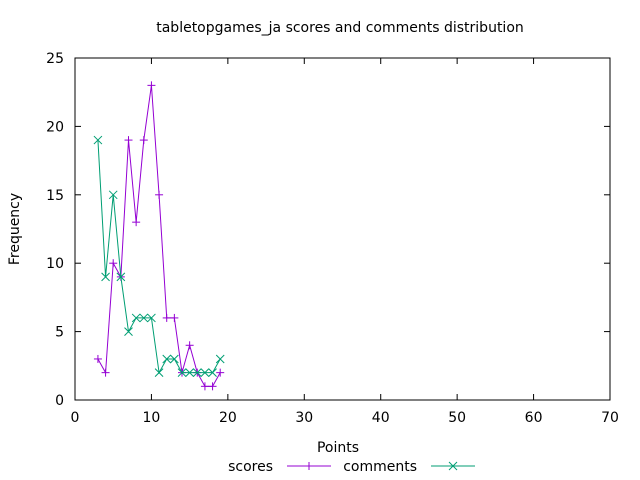 This screenshot has height=480, width=640. I want to click on series-group, so click(159, 236).